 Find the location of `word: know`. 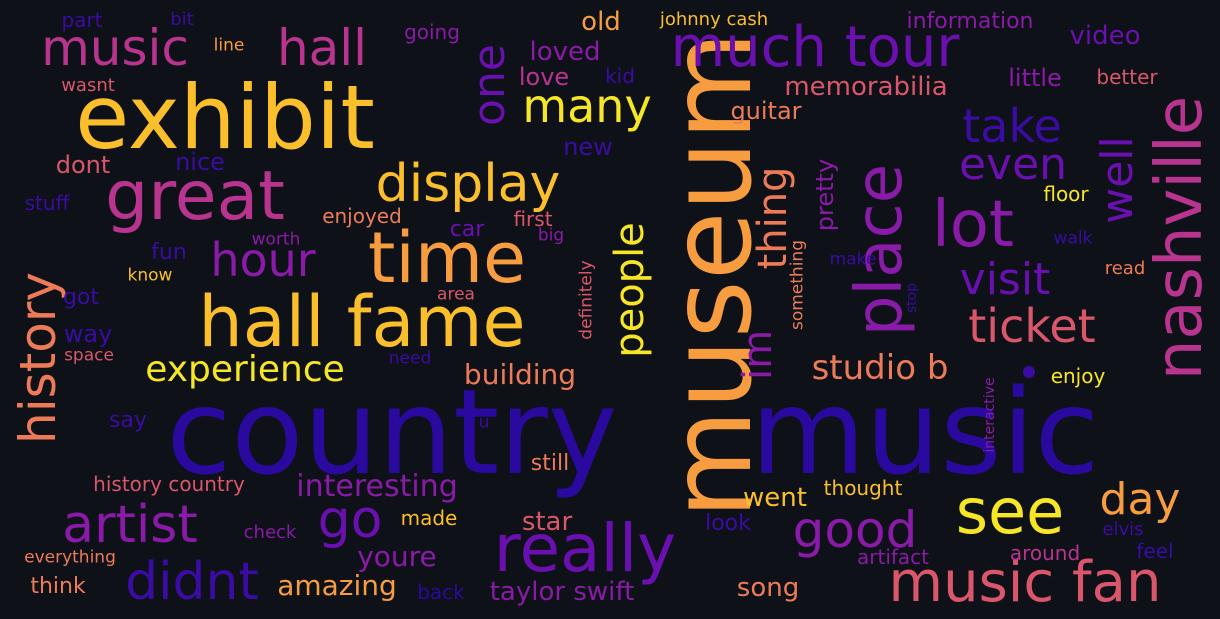

word: know is located at coordinates (150, 275).